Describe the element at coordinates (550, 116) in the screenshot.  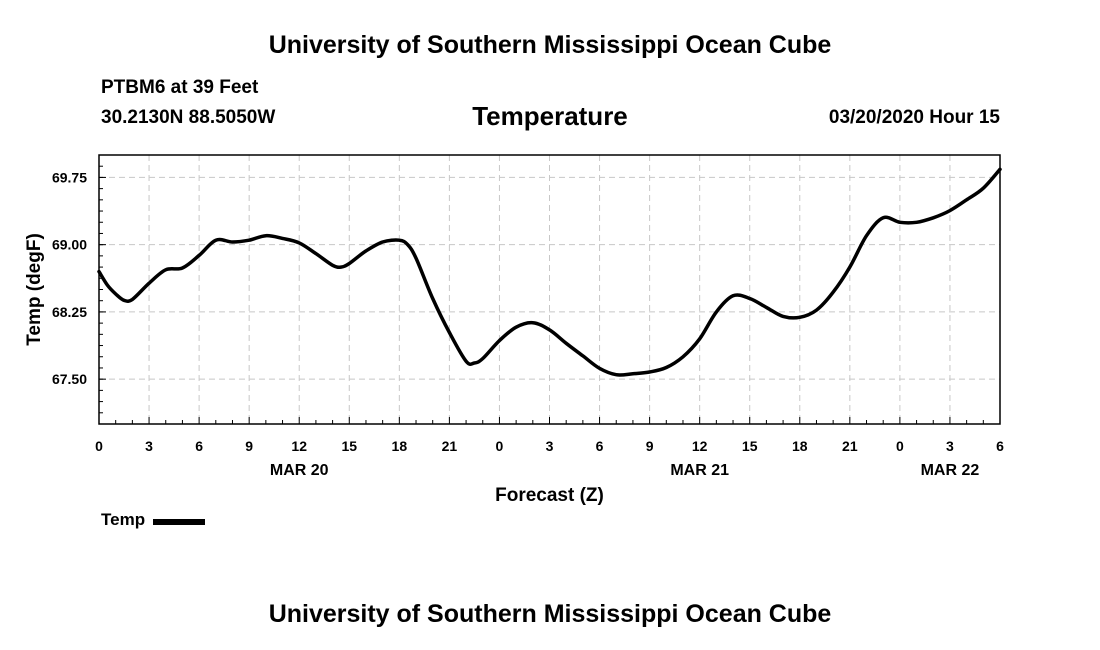
I see `chart-title: Temperature` at that location.